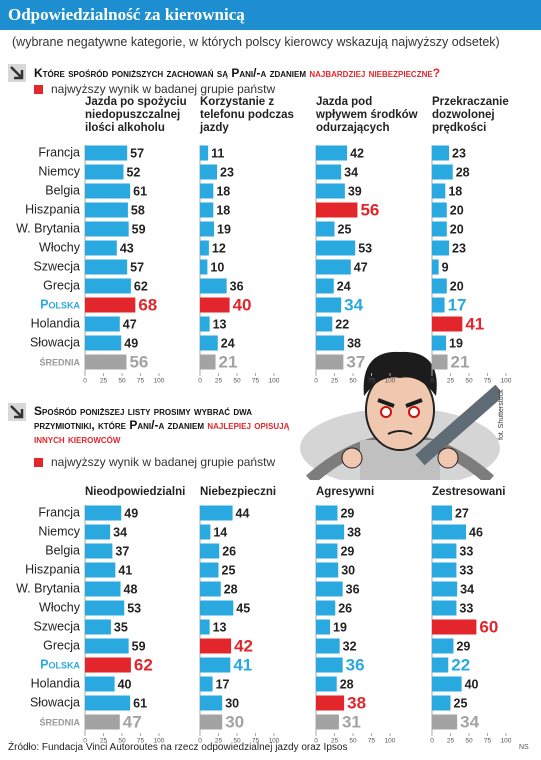 The image size is (541, 760). Describe the element at coordinates (476, 532) in the screenshot. I see `value-label: 46` at that location.